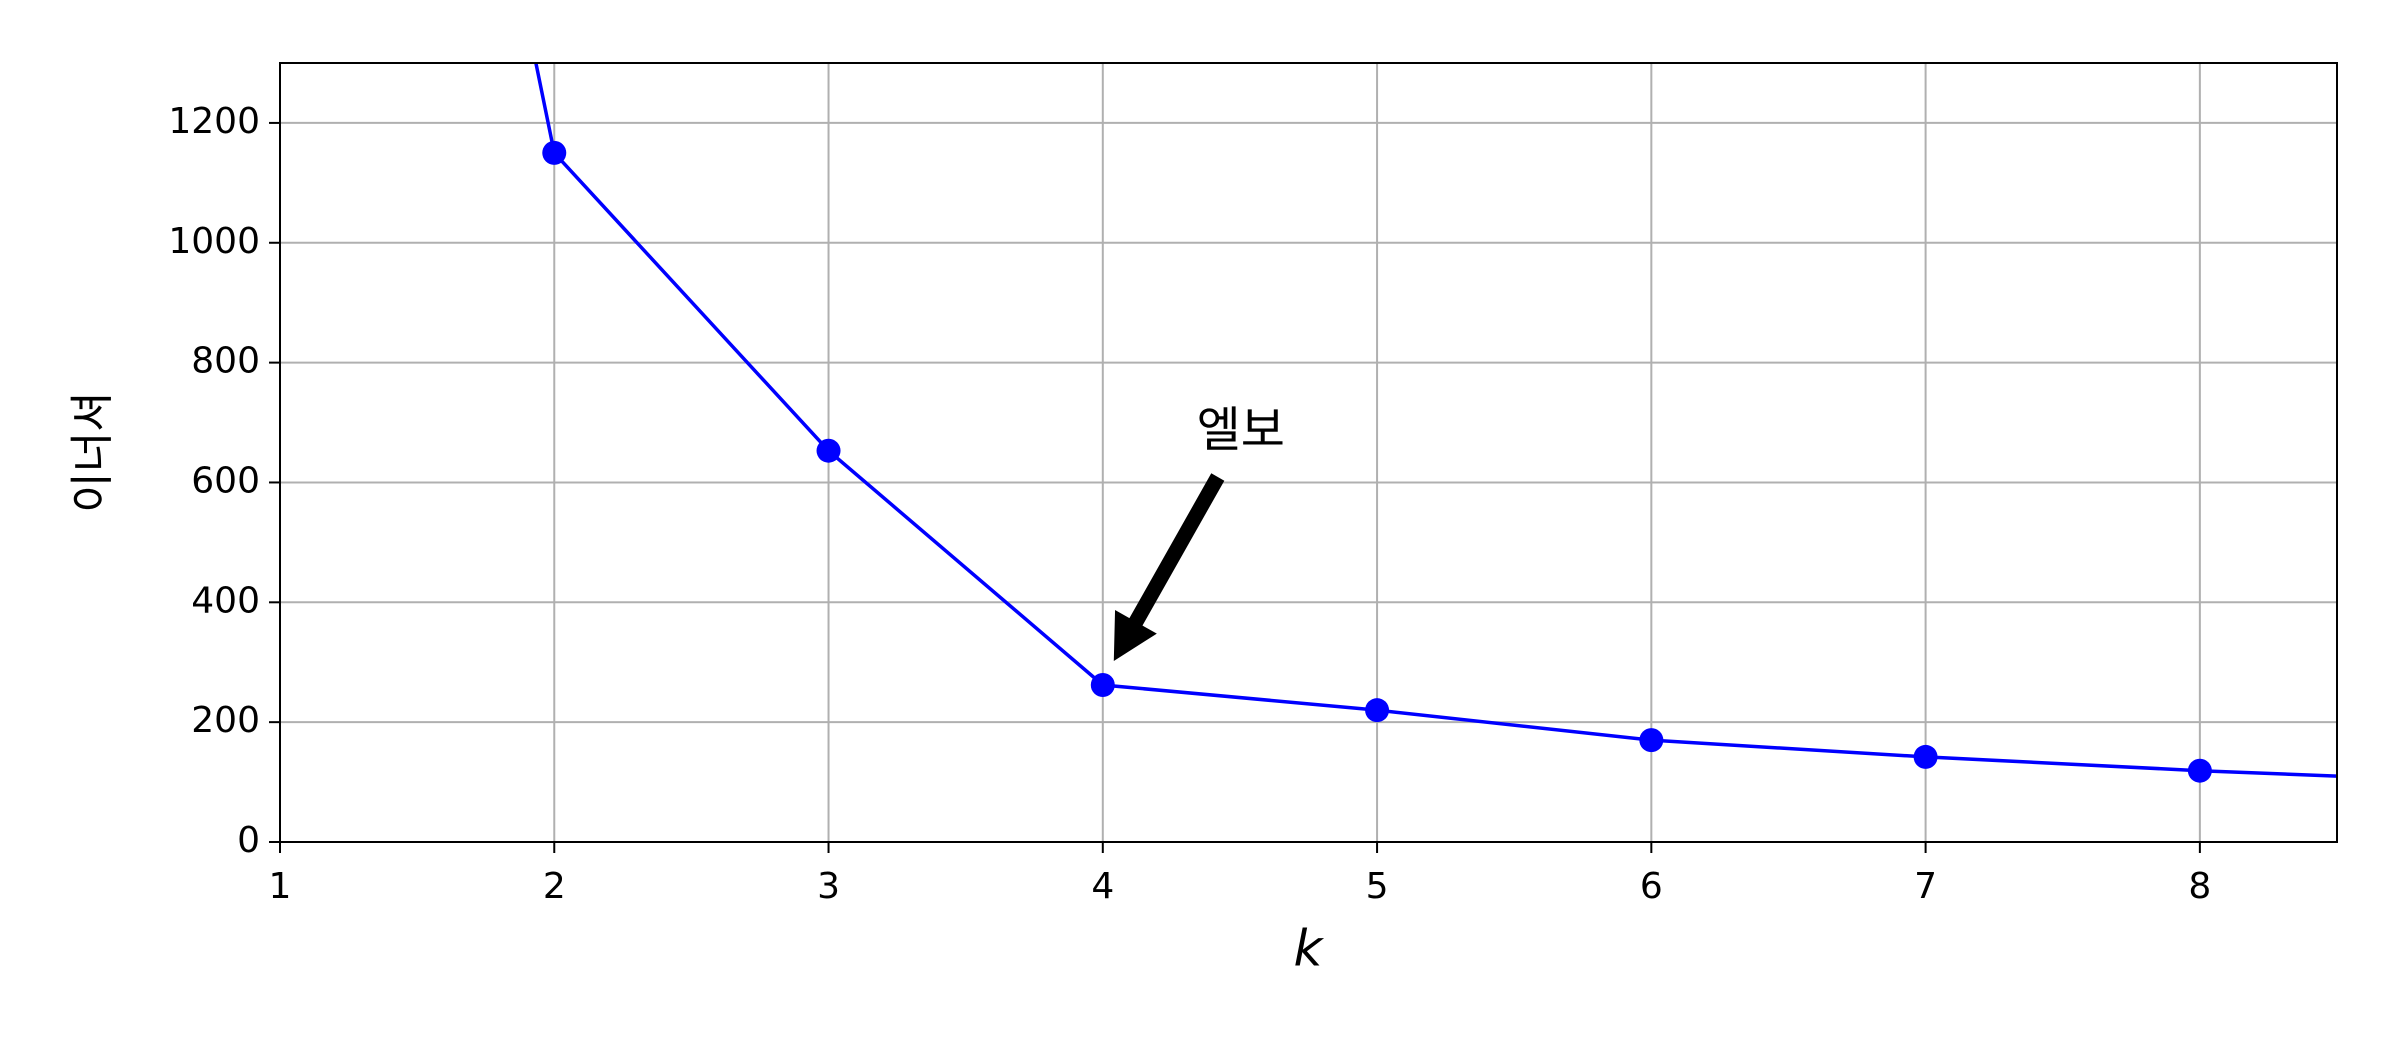 The height and width of the screenshot is (1050, 2400). What do you see at coordinates (280, 886) in the screenshot?
I see `x-tick-label: 1` at bounding box center [280, 886].